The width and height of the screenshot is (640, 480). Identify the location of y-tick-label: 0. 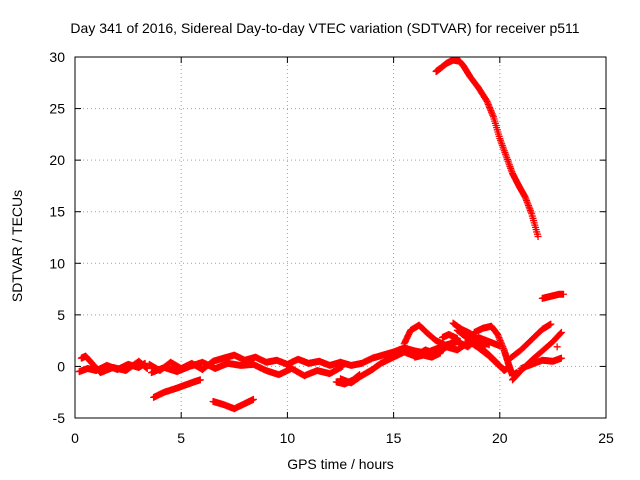
(61, 366).